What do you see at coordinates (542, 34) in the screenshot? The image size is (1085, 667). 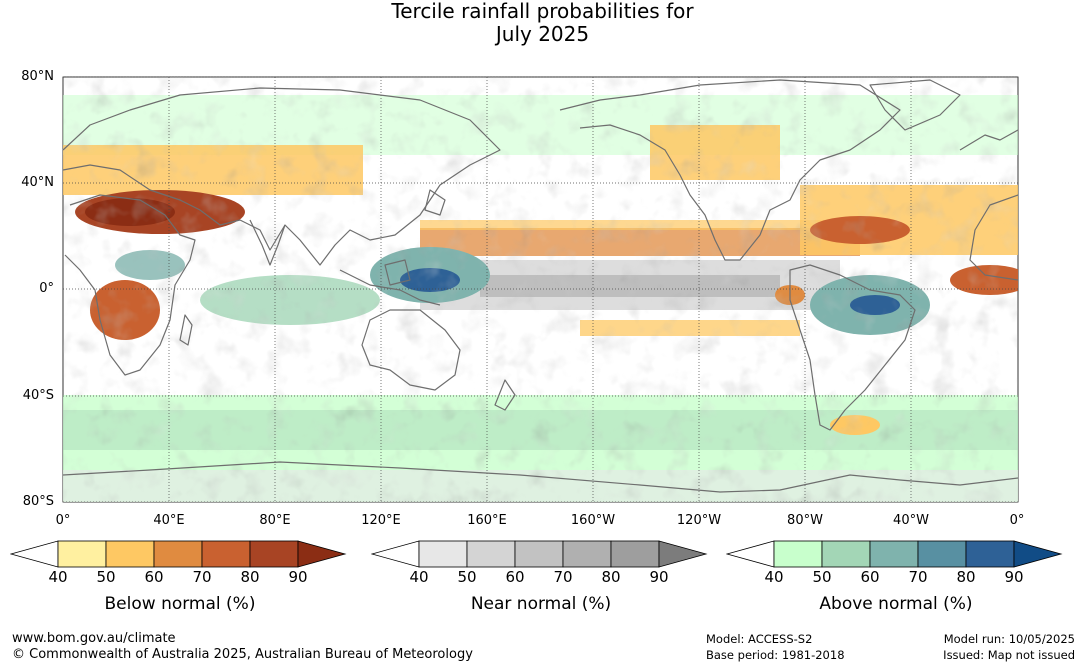 I see `title-line-2: July 2025` at bounding box center [542, 34].